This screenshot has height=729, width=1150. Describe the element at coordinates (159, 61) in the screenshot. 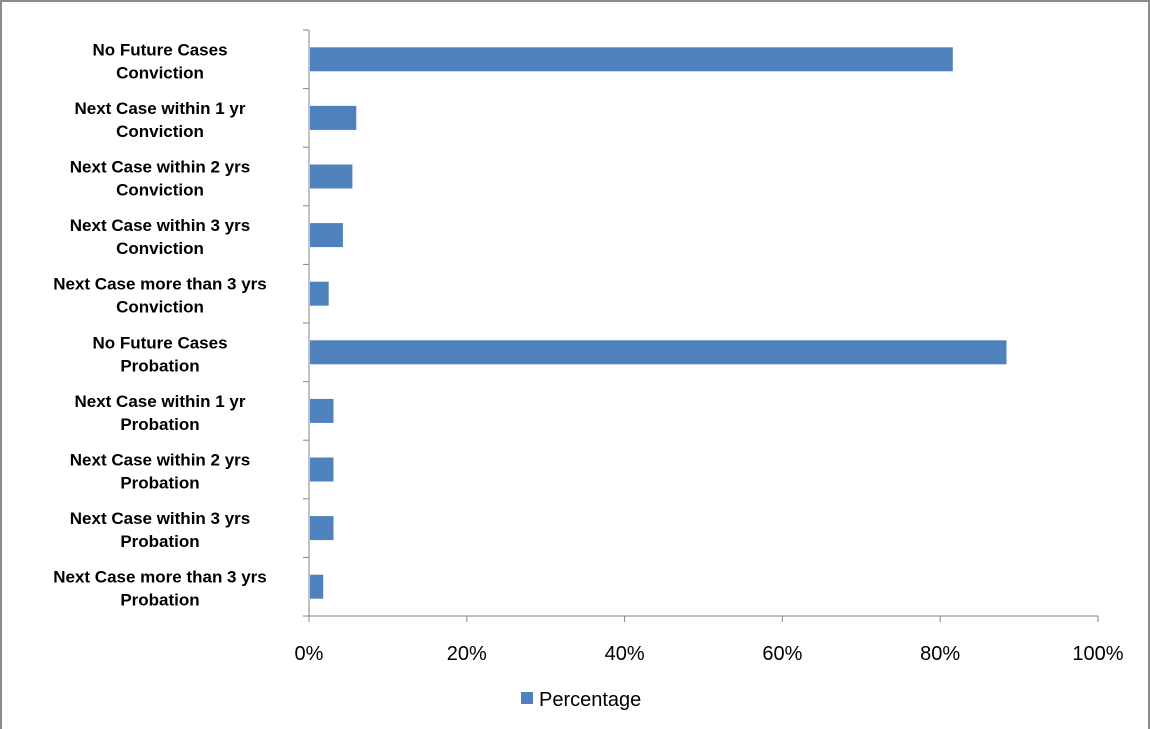

I see `category-label: No Future Cases Conviction` at that location.